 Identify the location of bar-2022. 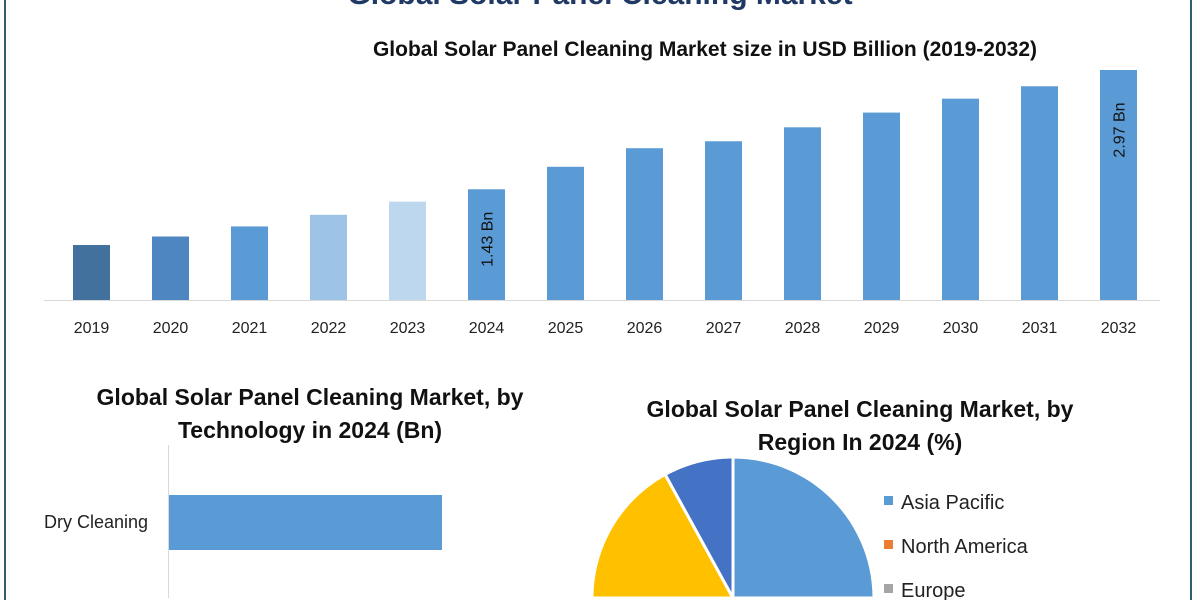
(328, 257).